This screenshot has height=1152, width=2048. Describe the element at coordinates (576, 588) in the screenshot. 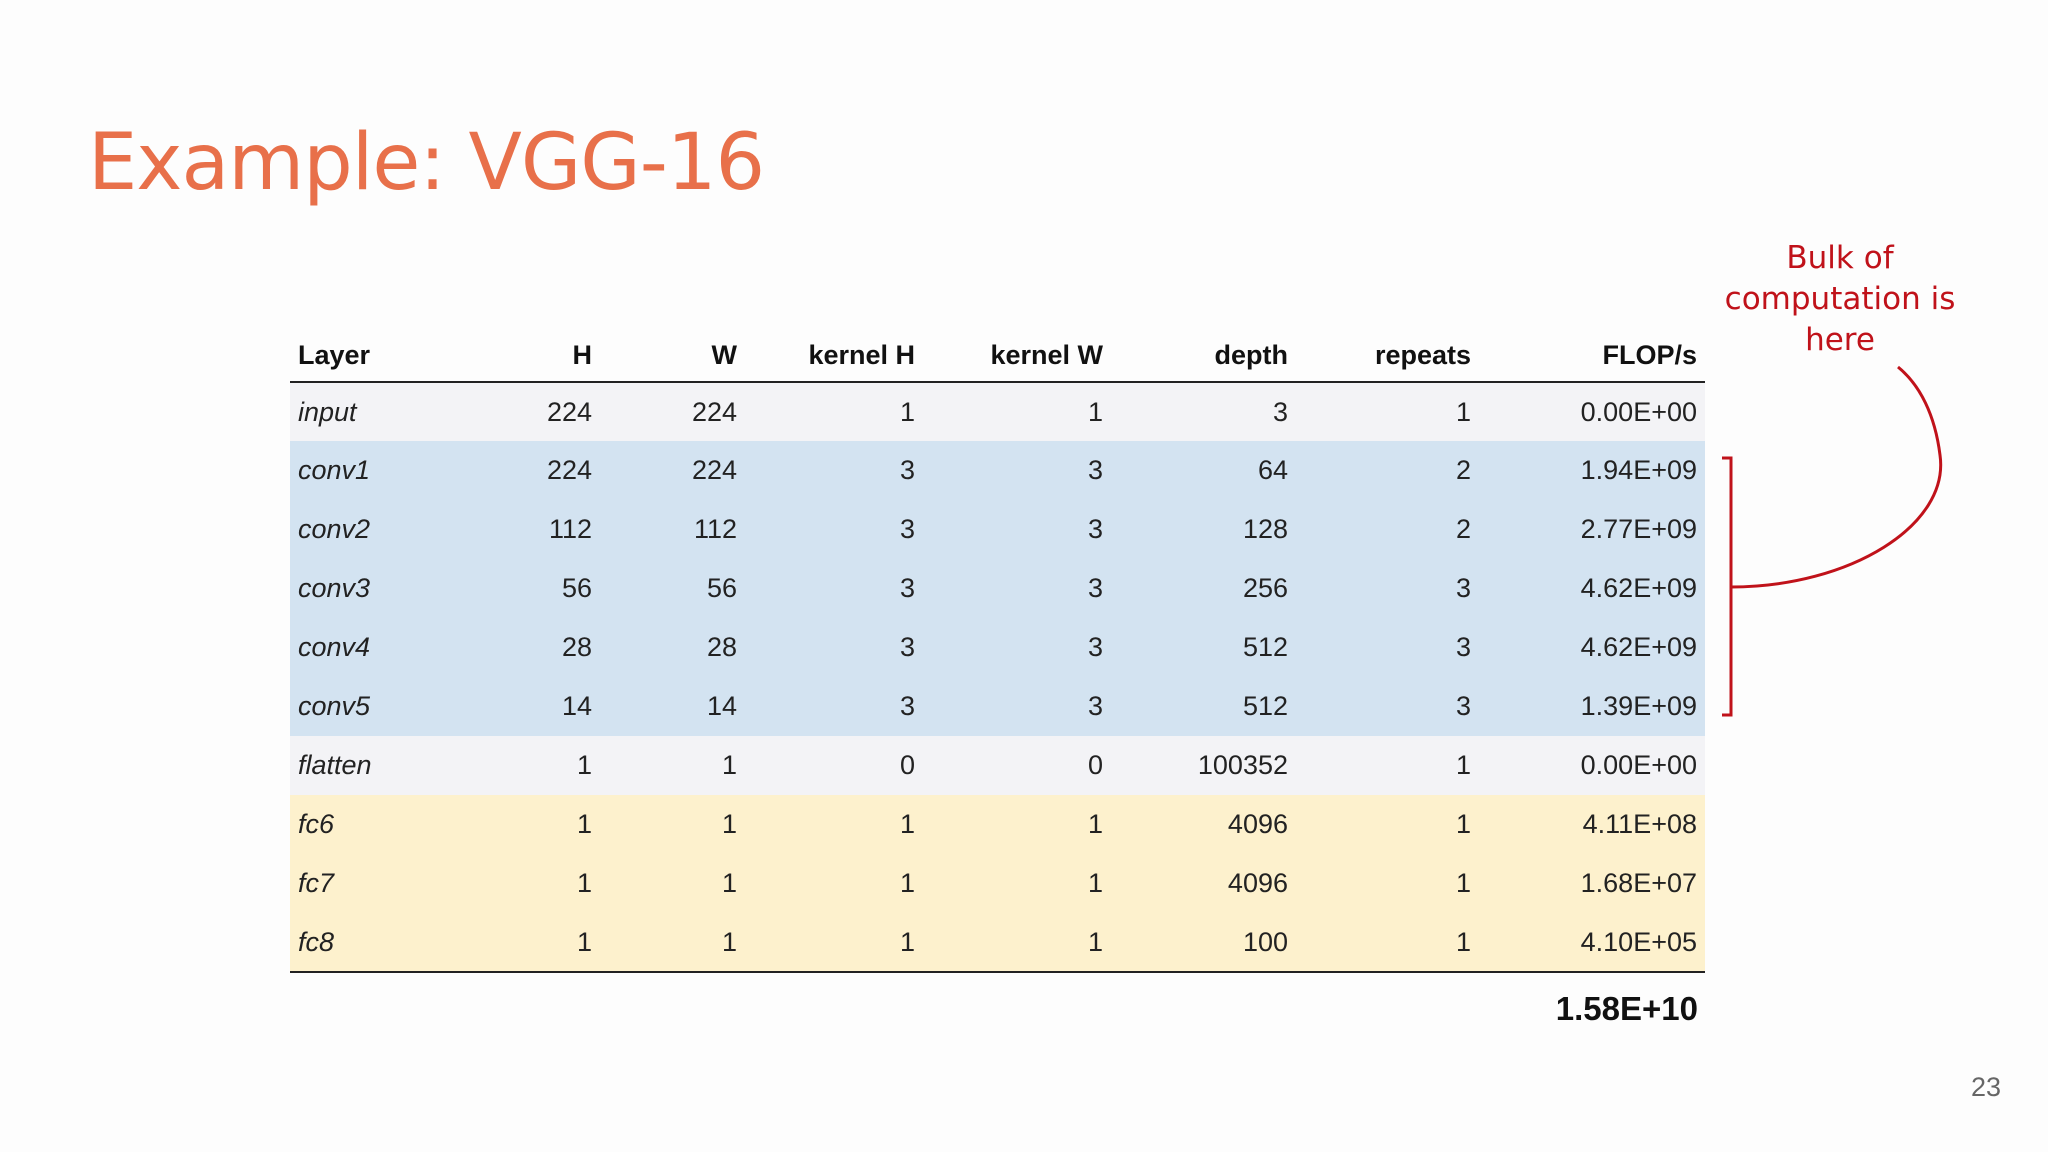

I see `cell-h: 56` at that location.